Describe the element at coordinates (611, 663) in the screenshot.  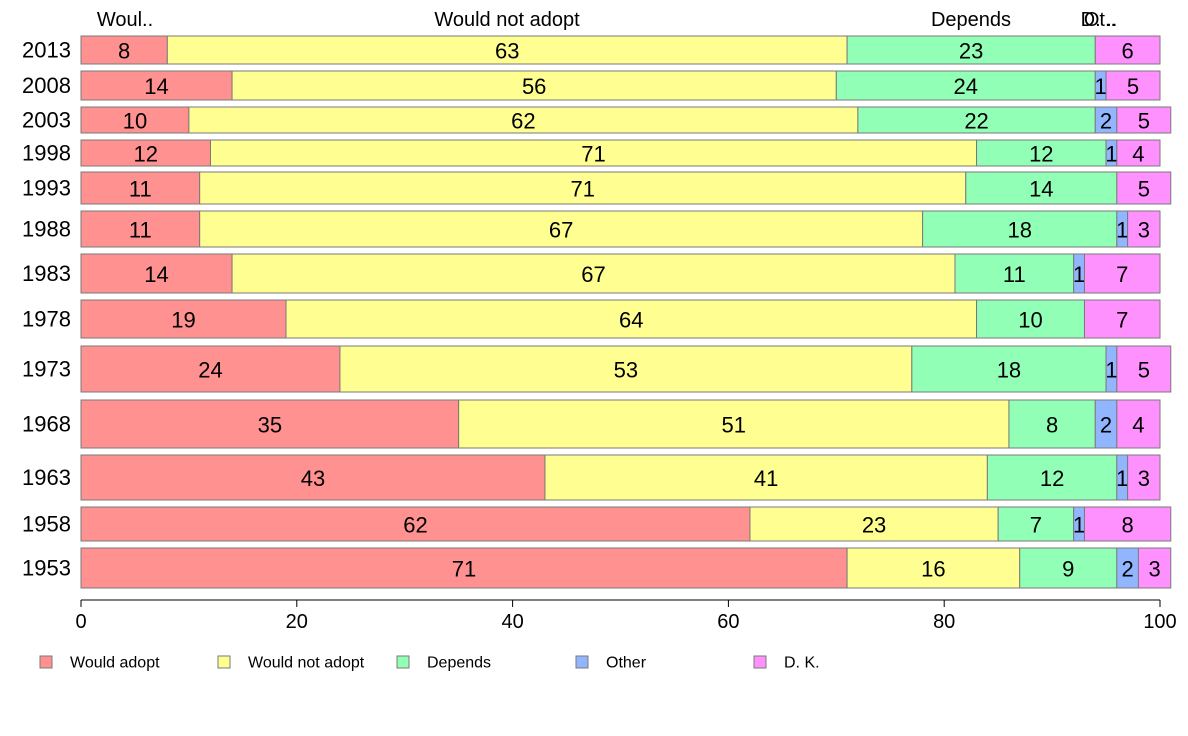
I see `legend-item: Other` at that location.